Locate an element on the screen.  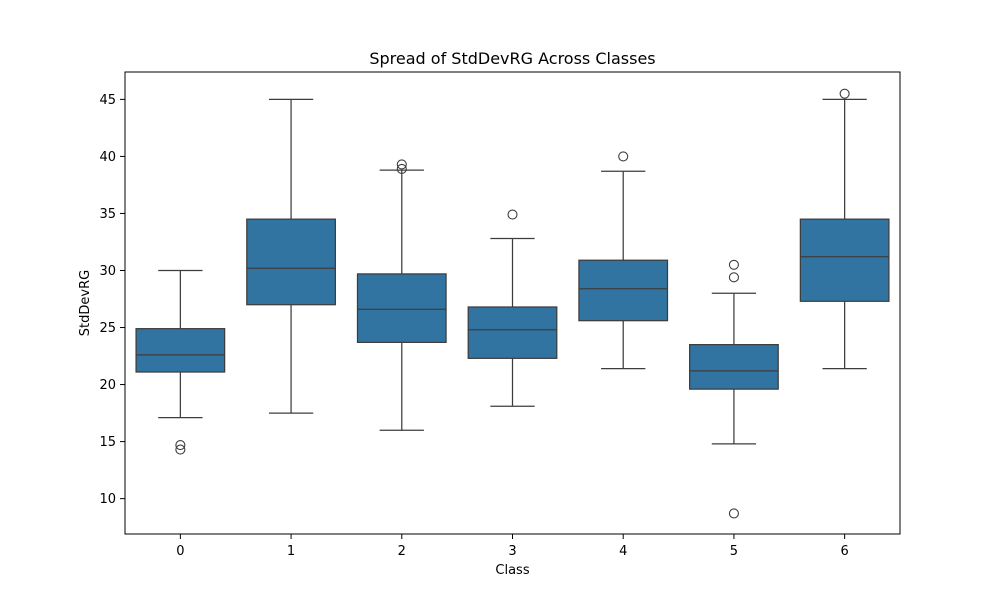
x-tick-label: 2 is located at coordinates (402, 551).